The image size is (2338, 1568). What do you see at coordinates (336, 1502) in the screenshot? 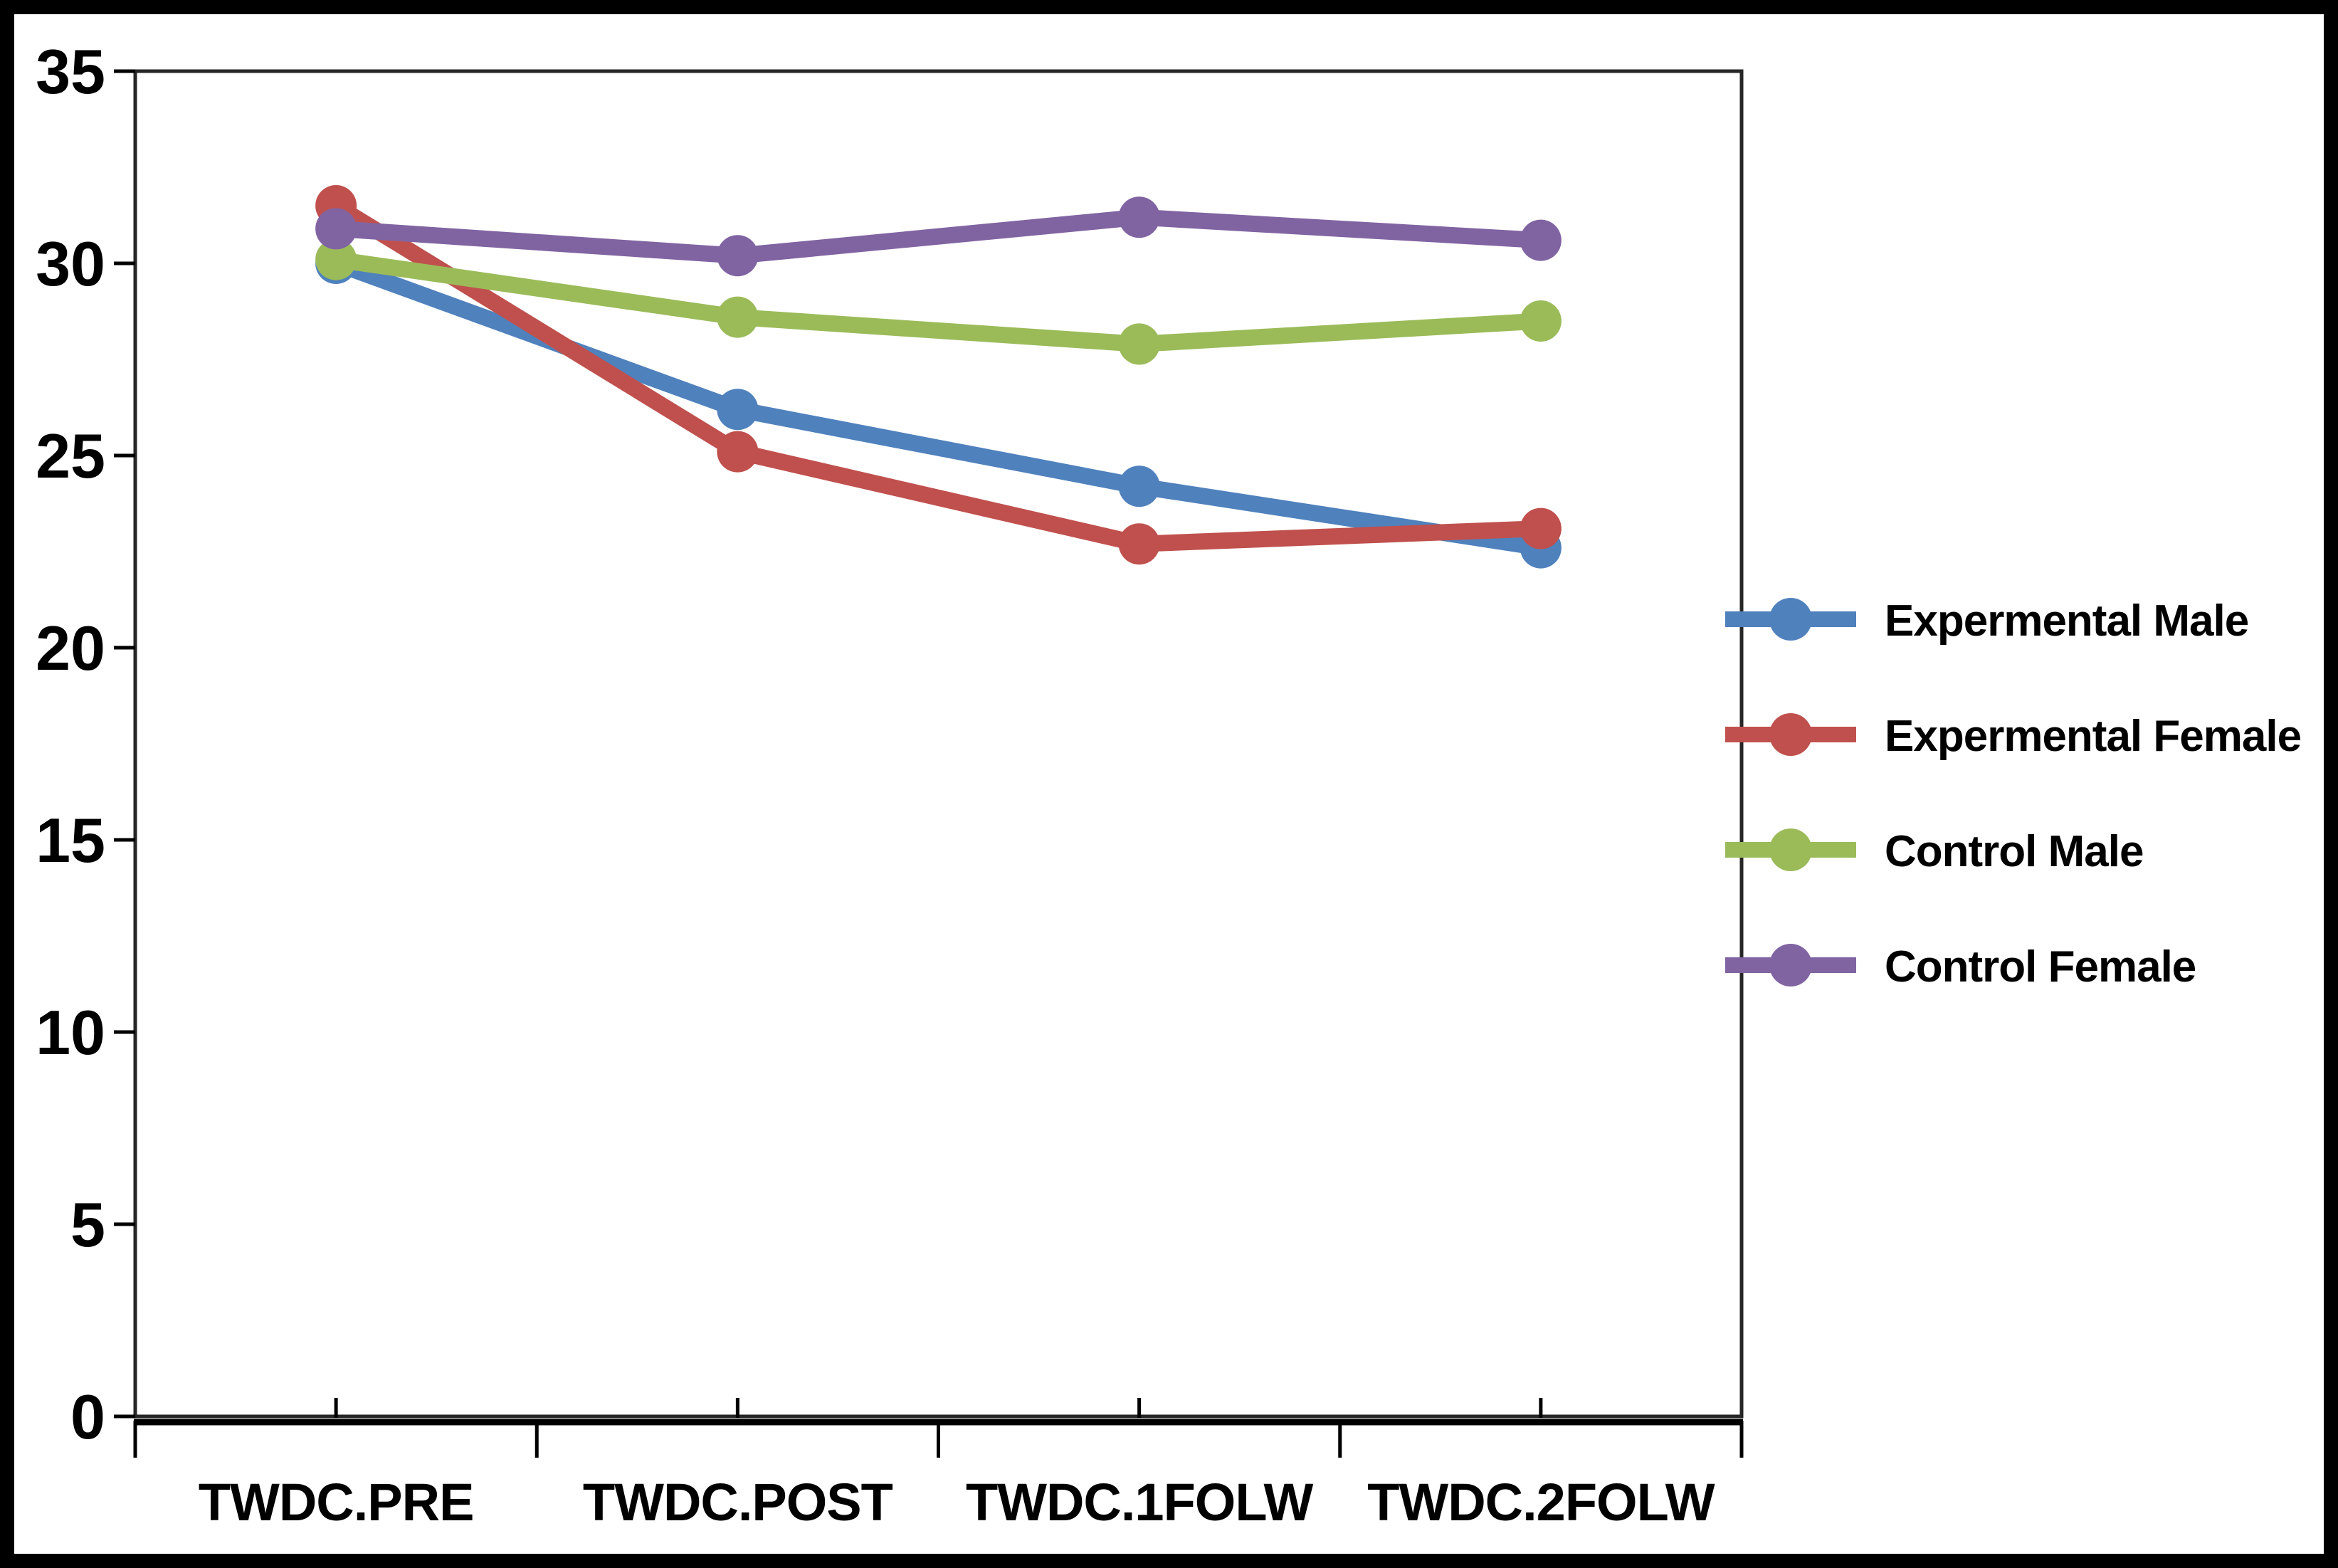
I see `x-axis-label: TWDC.PRE` at bounding box center [336, 1502].